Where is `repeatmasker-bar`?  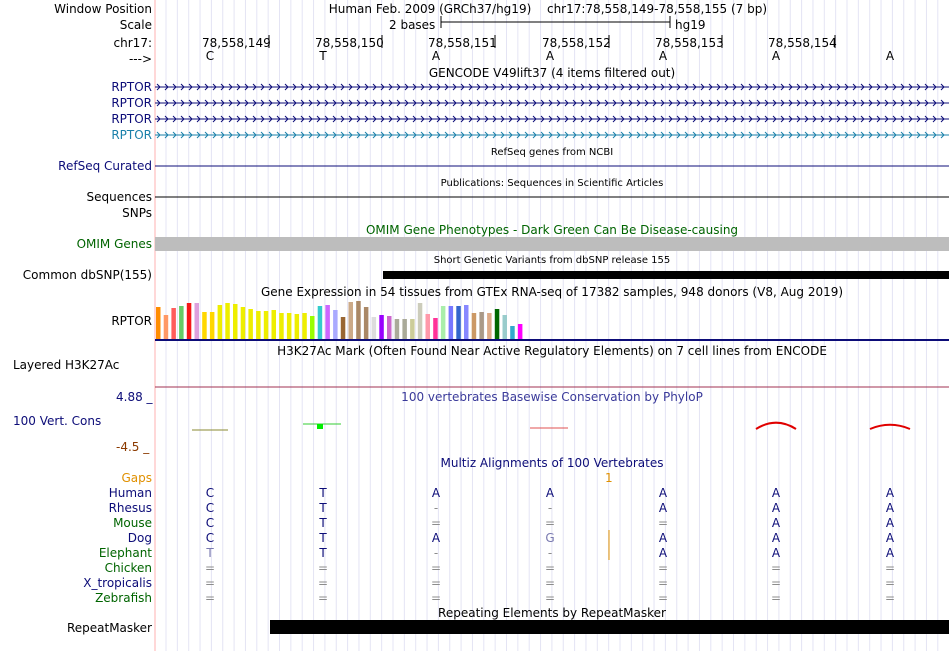
repeatmasker-bar is located at coordinates (609, 627).